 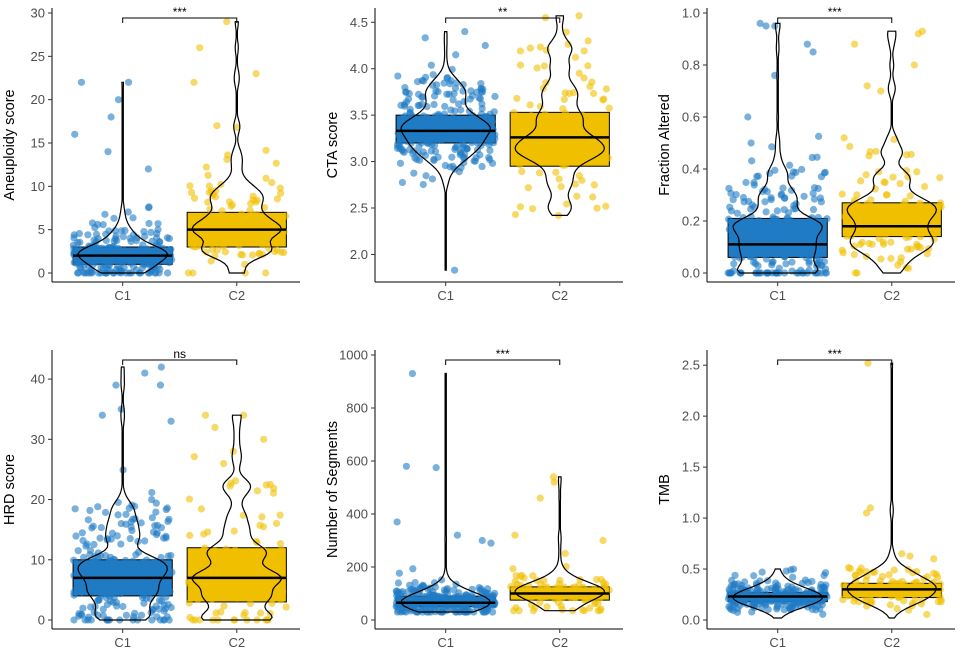 I want to click on y-tick-label: 0.4, so click(x=691, y=169).